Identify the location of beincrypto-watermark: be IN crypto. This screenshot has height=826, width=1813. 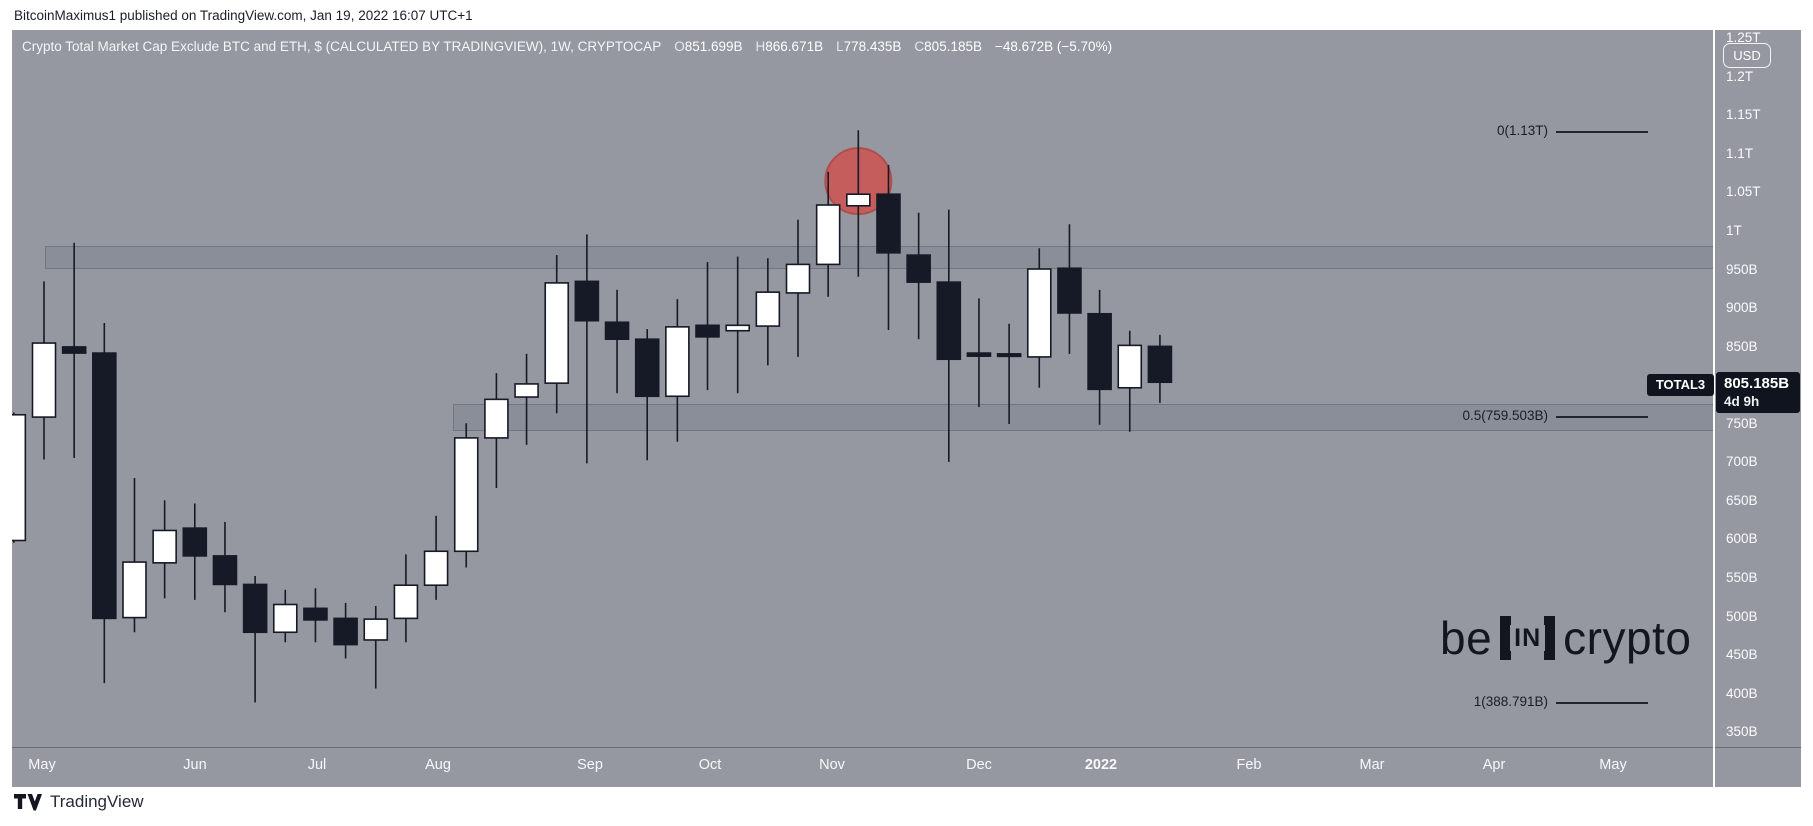
(1565, 638).